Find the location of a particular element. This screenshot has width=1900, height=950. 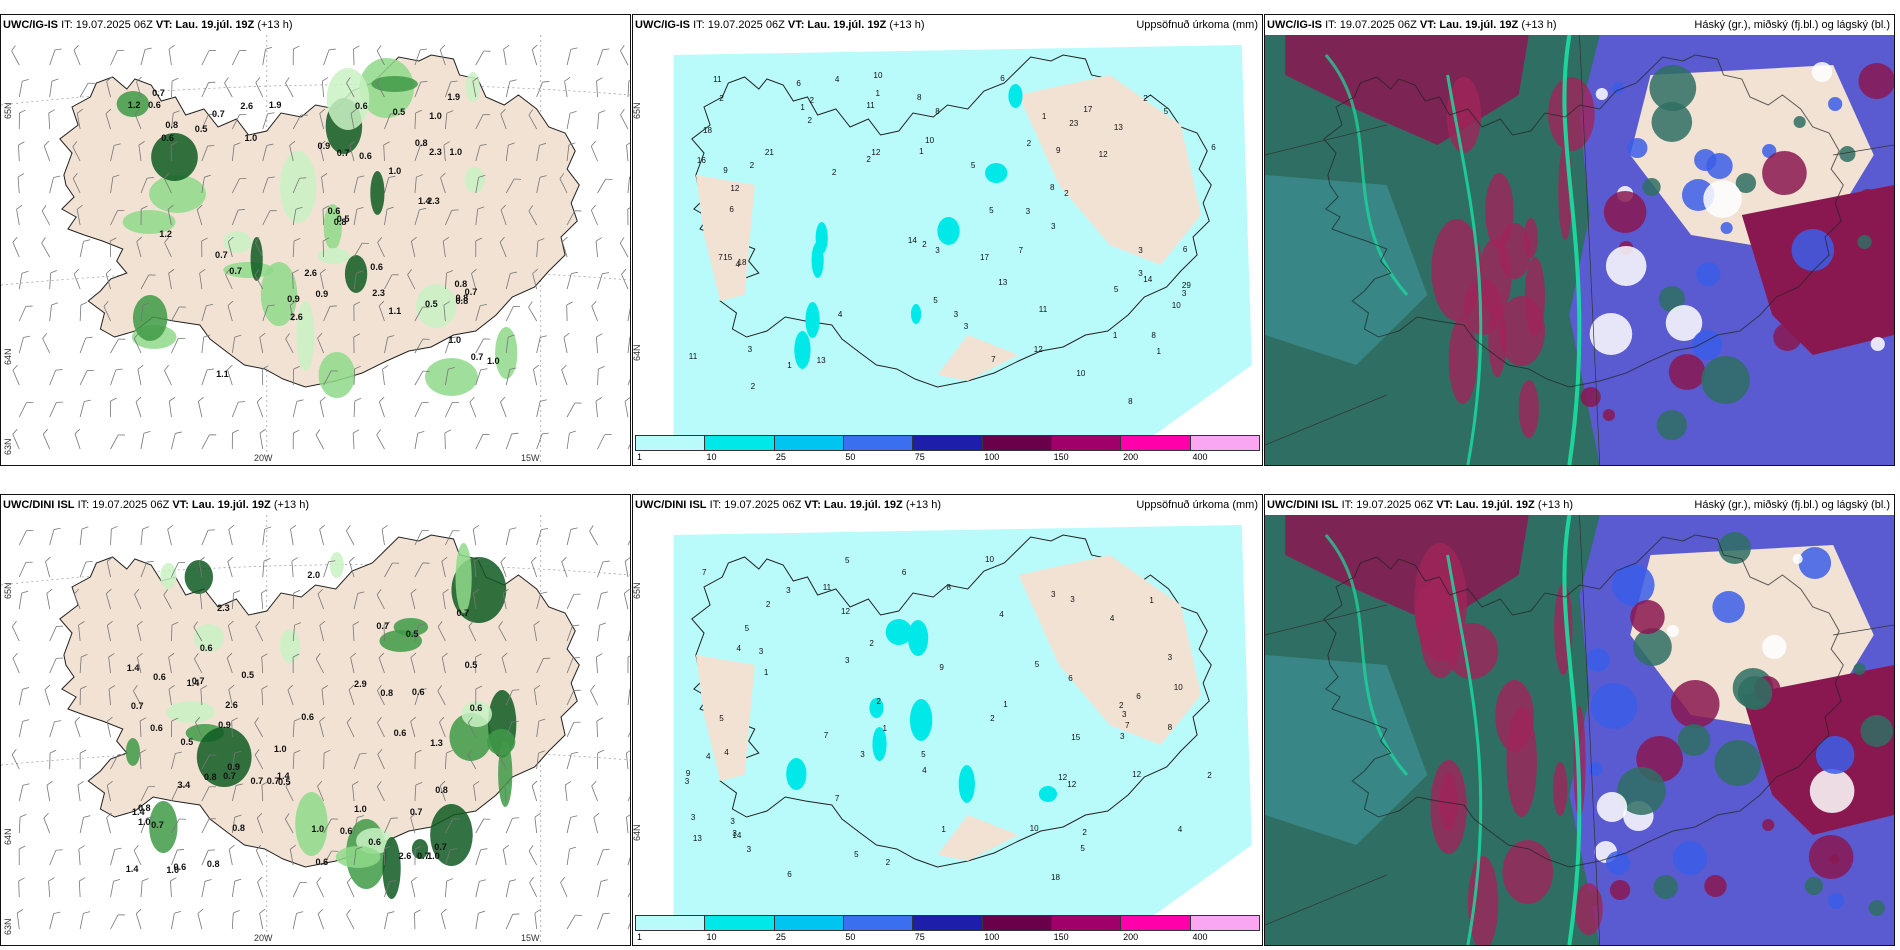

colorbar-tick: 150 is located at coordinates (1061, 457).